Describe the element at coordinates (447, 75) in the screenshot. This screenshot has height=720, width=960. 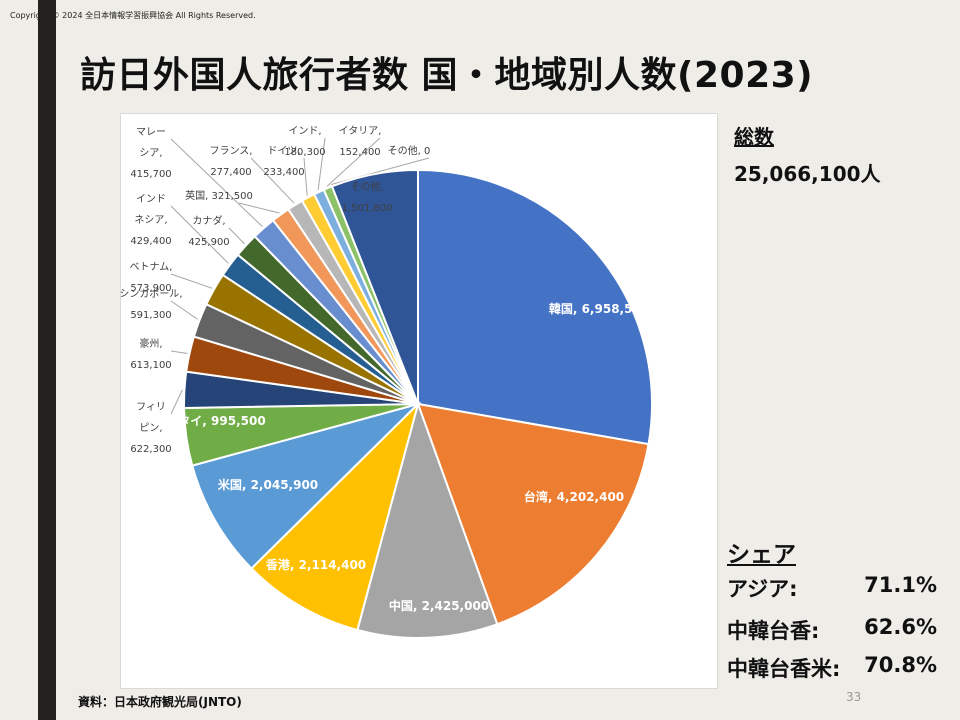
I see `slide-title: 訪日外国人旅行者数 国・地域別人数(2023)` at that location.